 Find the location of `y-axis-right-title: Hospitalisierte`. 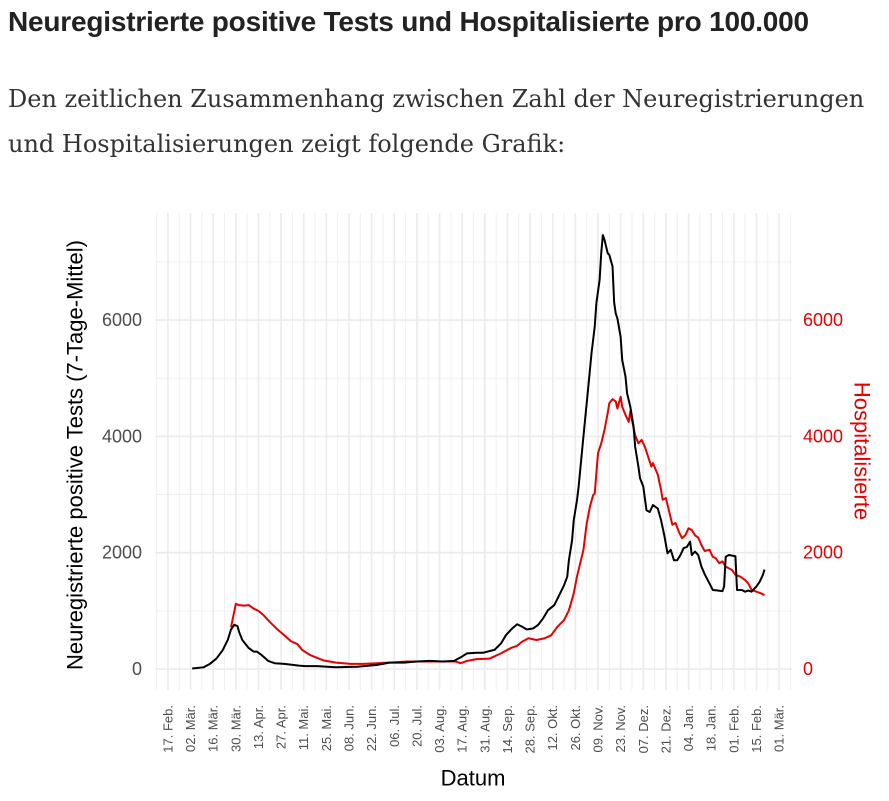

y-axis-right-title: Hospitalisierte is located at coordinates (862, 451).